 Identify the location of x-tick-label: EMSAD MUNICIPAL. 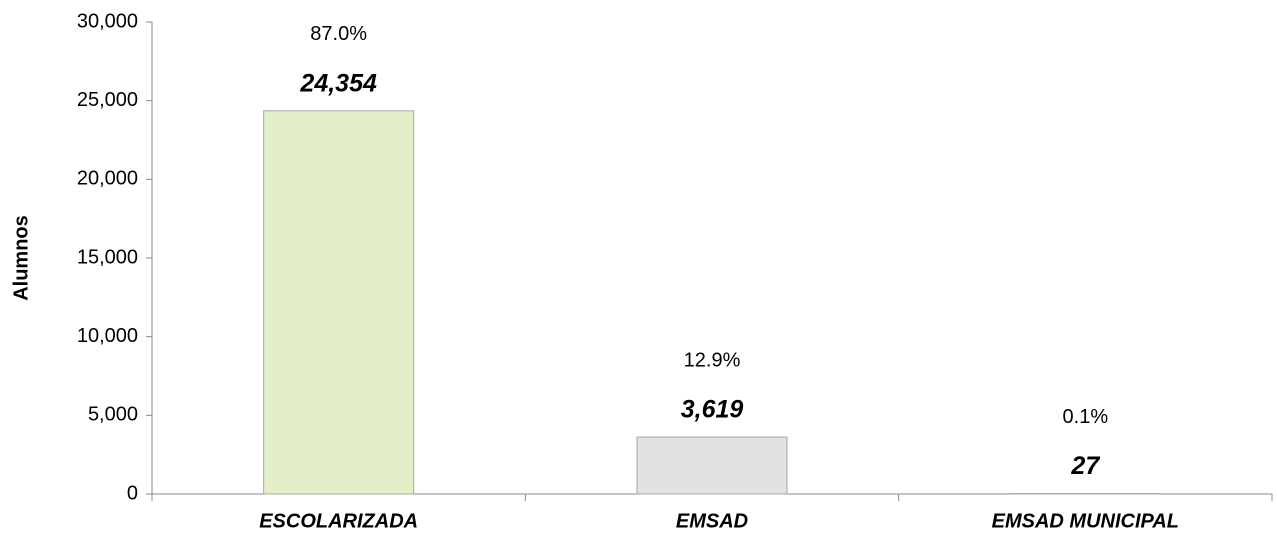
(1085, 521).